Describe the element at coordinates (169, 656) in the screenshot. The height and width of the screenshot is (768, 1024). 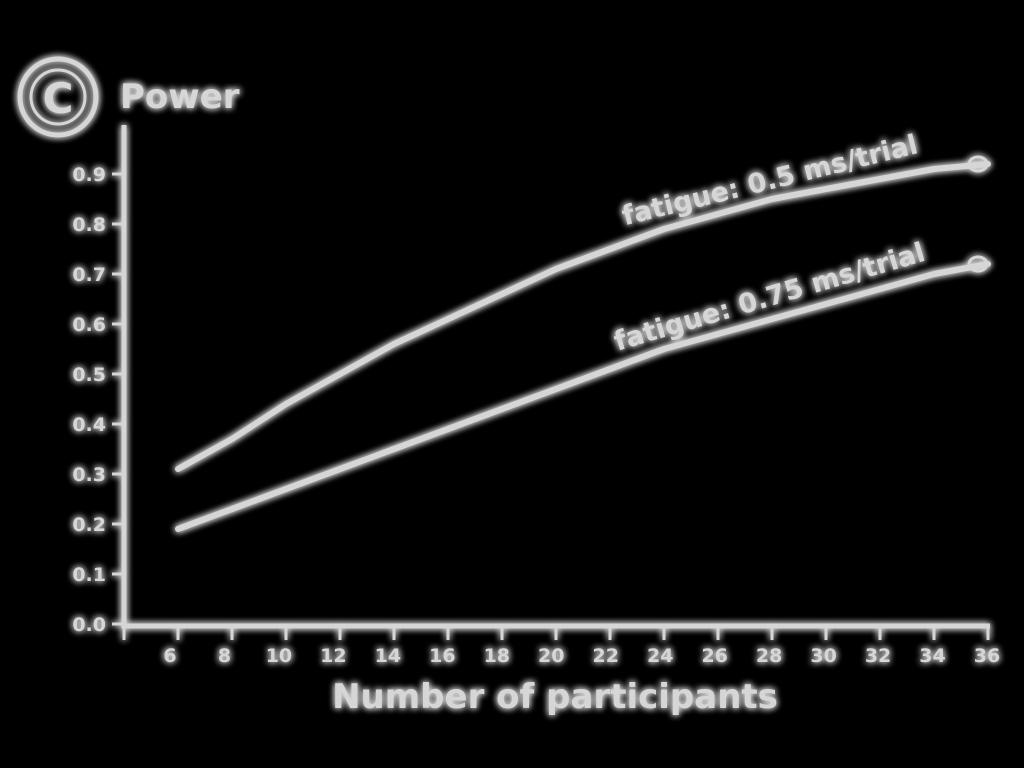
I see `x-tick-label: 6` at that location.